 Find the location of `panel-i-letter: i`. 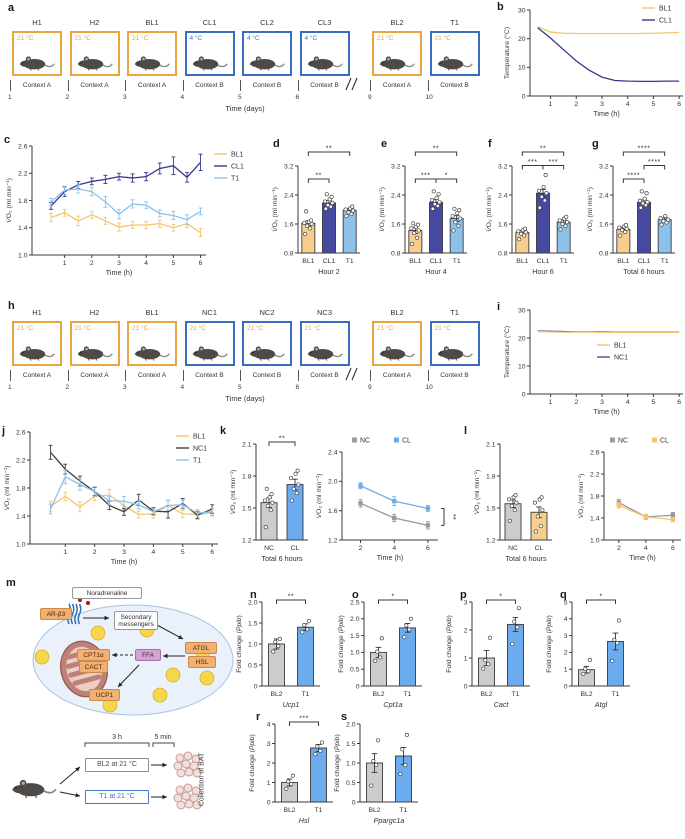

panel-i-letter: i is located at coordinates (499, 307).